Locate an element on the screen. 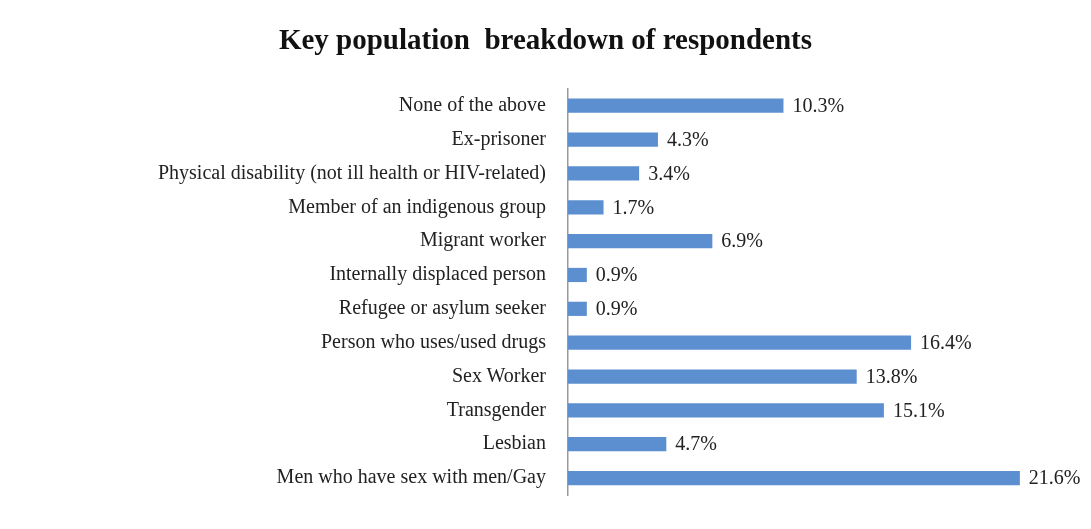 Image resolution: width=1091 pixels, height=529 pixels. y-tick-label: Men who have sex with men/Gay is located at coordinates (411, 477).